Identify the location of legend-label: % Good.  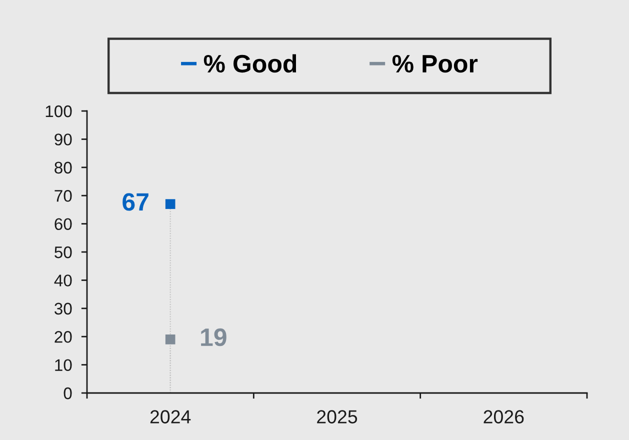
(250, 63).